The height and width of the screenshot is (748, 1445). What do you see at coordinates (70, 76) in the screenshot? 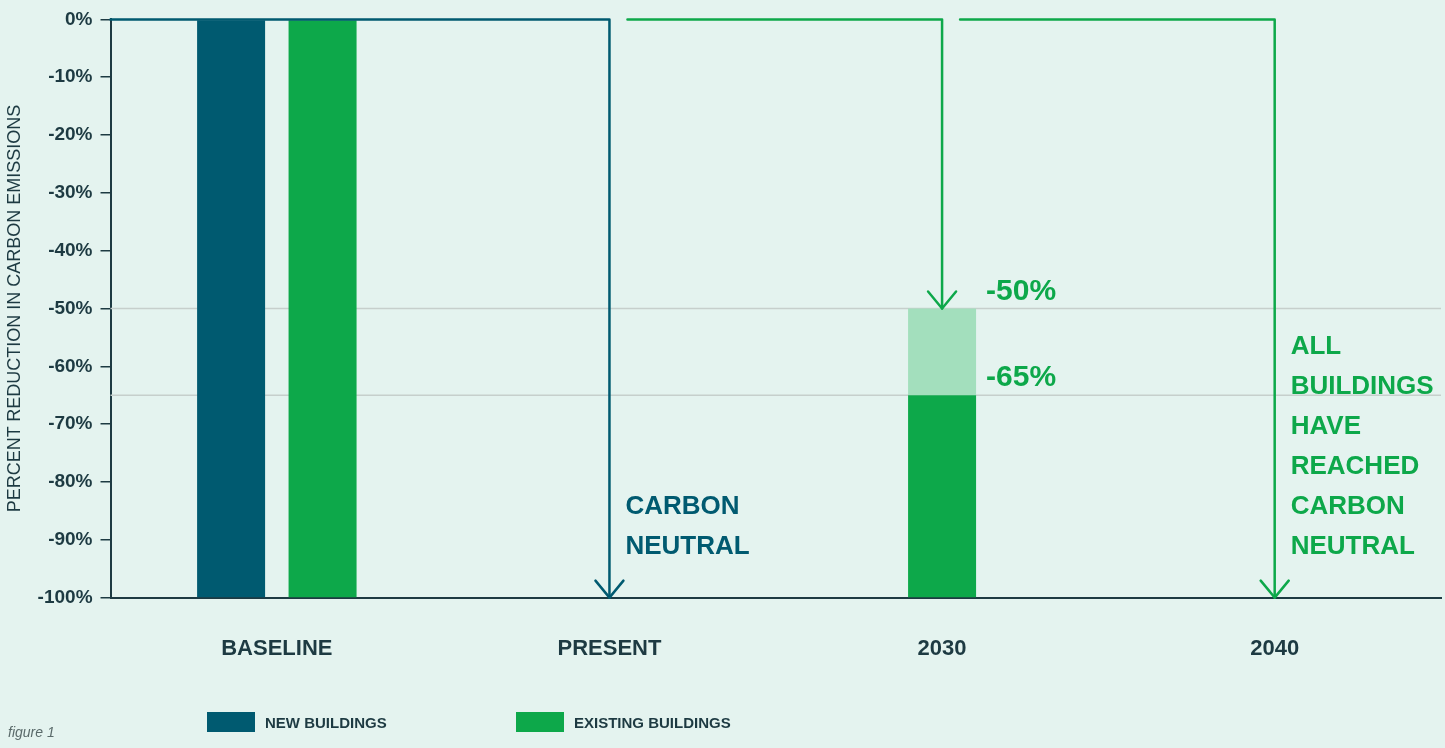
I see `y-tick-label: -10%` at bounding box center [70, 76].